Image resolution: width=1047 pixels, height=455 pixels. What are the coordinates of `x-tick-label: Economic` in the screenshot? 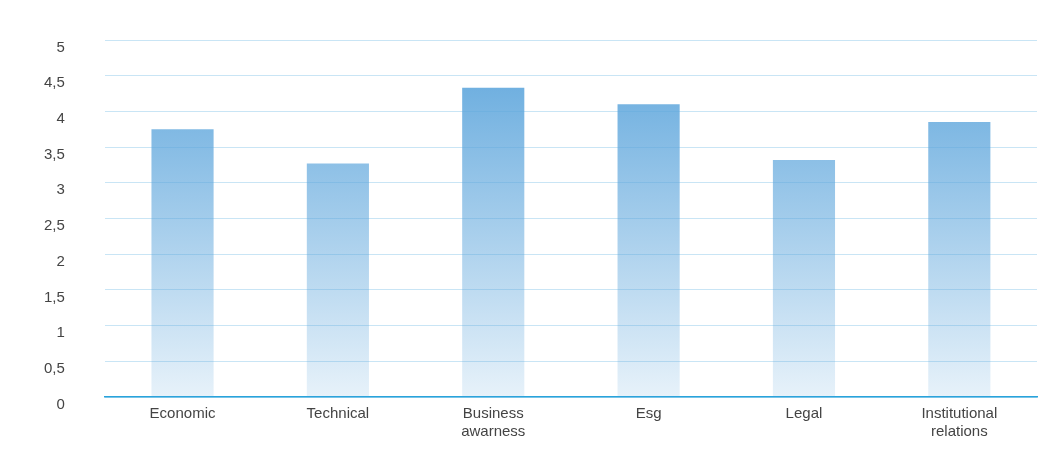 It's located at (182, 413).